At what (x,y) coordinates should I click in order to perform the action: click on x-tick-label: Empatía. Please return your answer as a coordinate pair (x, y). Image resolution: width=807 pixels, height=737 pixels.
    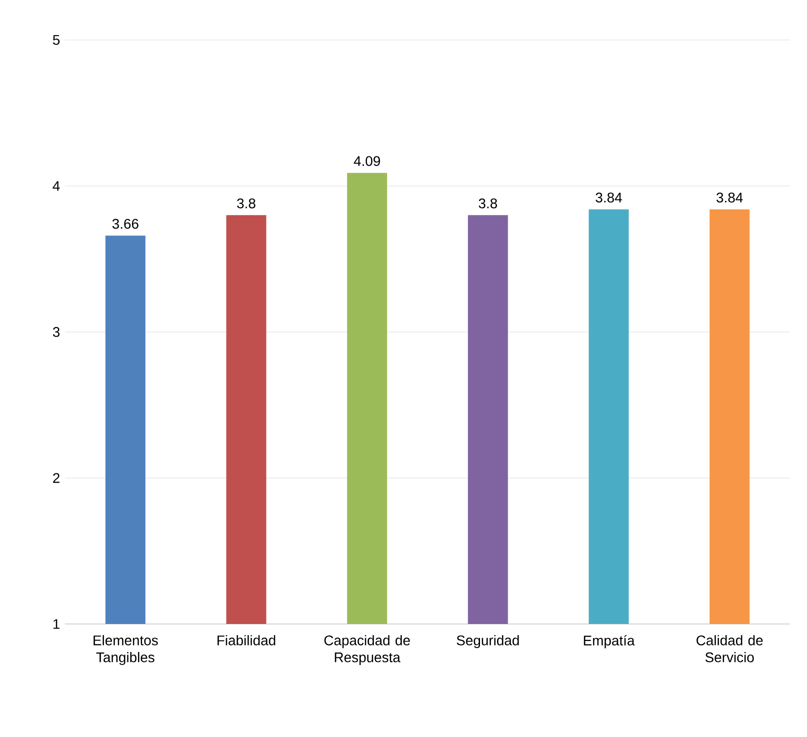
    Looking at the image, I should click on (609, 641).